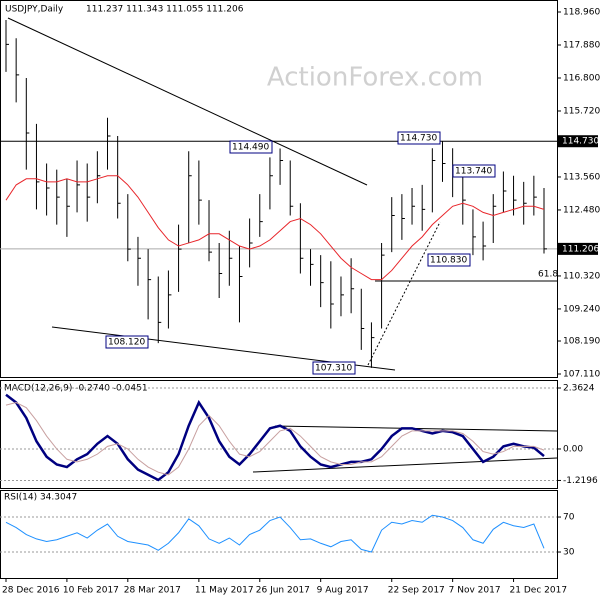  I want to click on quote: 111.237 111.343 111.055 111.206, so click(165, 10).